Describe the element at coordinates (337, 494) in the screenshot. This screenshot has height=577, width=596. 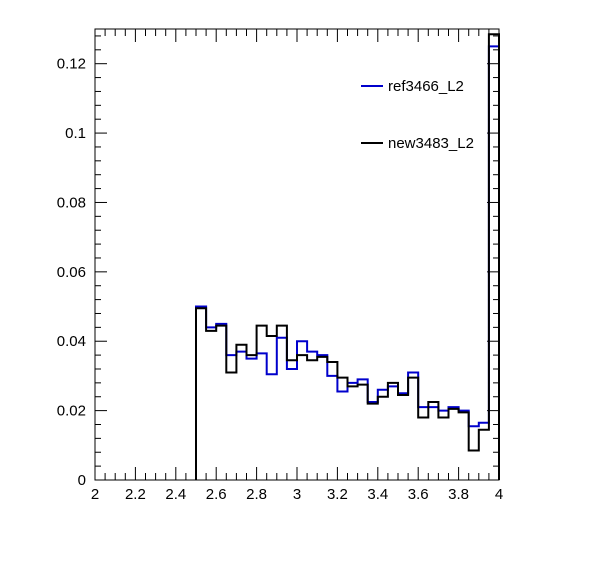
I see `x-tick-label: 3.2` at that location.